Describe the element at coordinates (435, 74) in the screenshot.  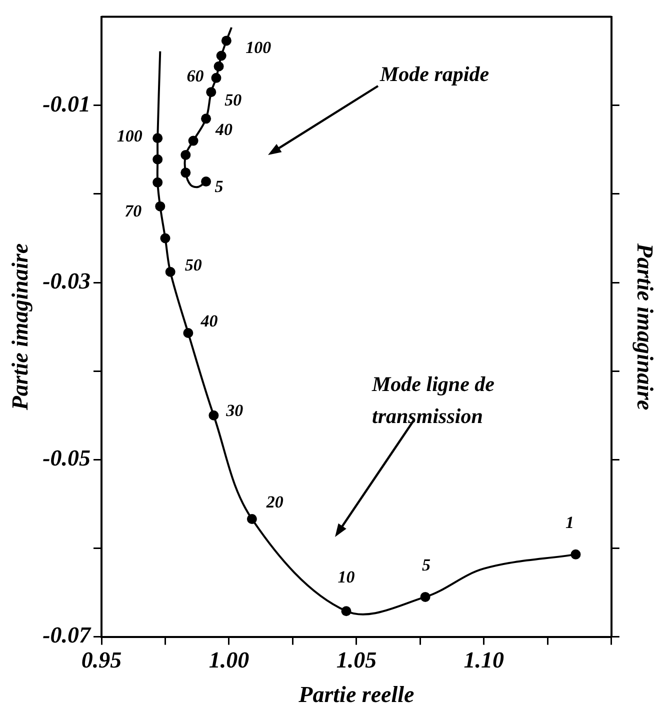
I see `annotation: Mode rapide` at that location.